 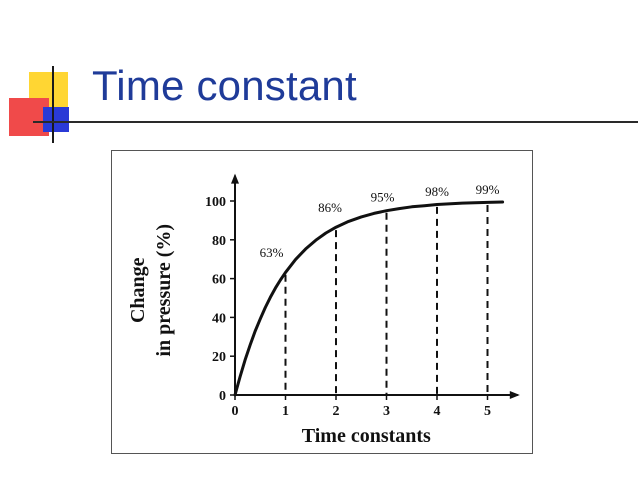 What do you see at coordinates (164, 290) in the screenshot?
I see `y-axis-label-line2: in pressure (%)` at bounding box center [164, 290].